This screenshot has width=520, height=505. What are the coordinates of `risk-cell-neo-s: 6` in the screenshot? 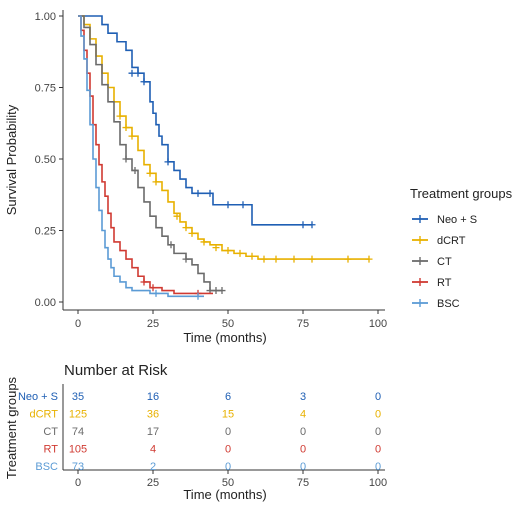 It's located at (228, 397).